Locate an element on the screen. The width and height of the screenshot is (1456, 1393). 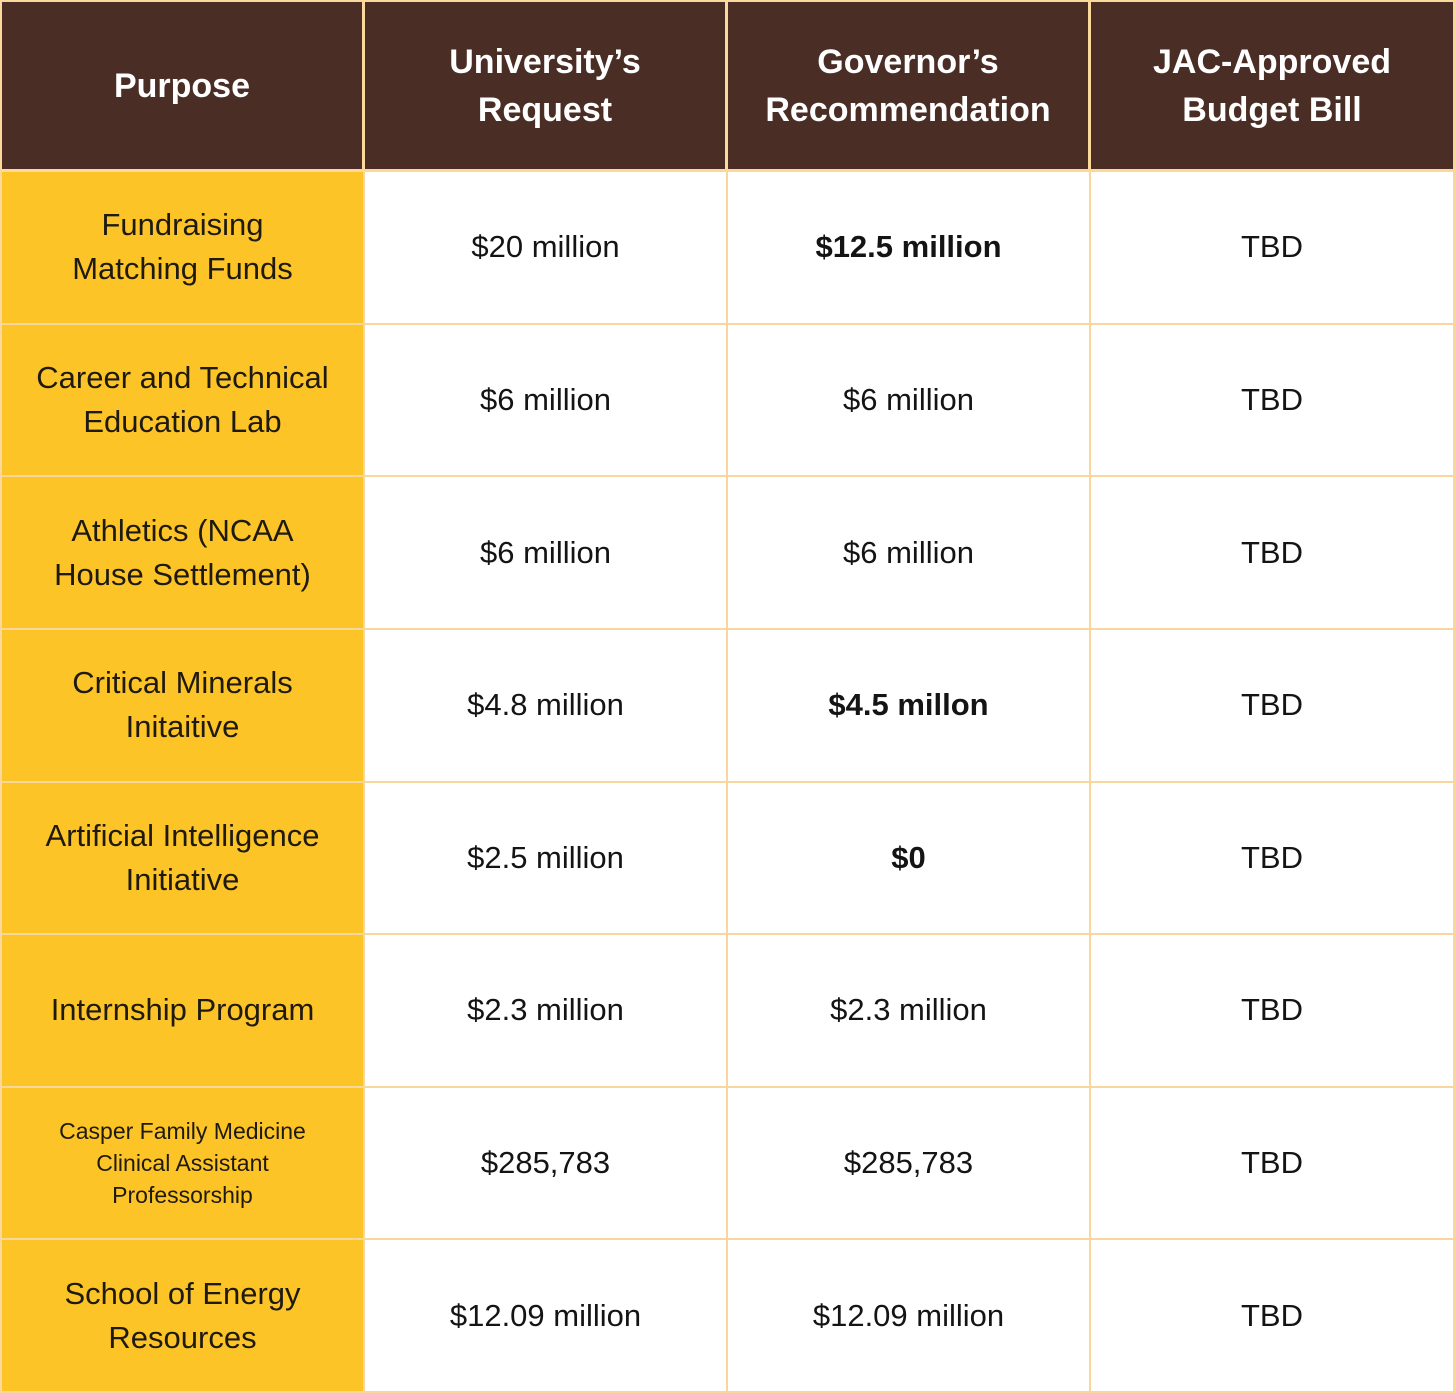
request-school-of-energy-resources: $12.09 million is located at coordinates (546, 1316).